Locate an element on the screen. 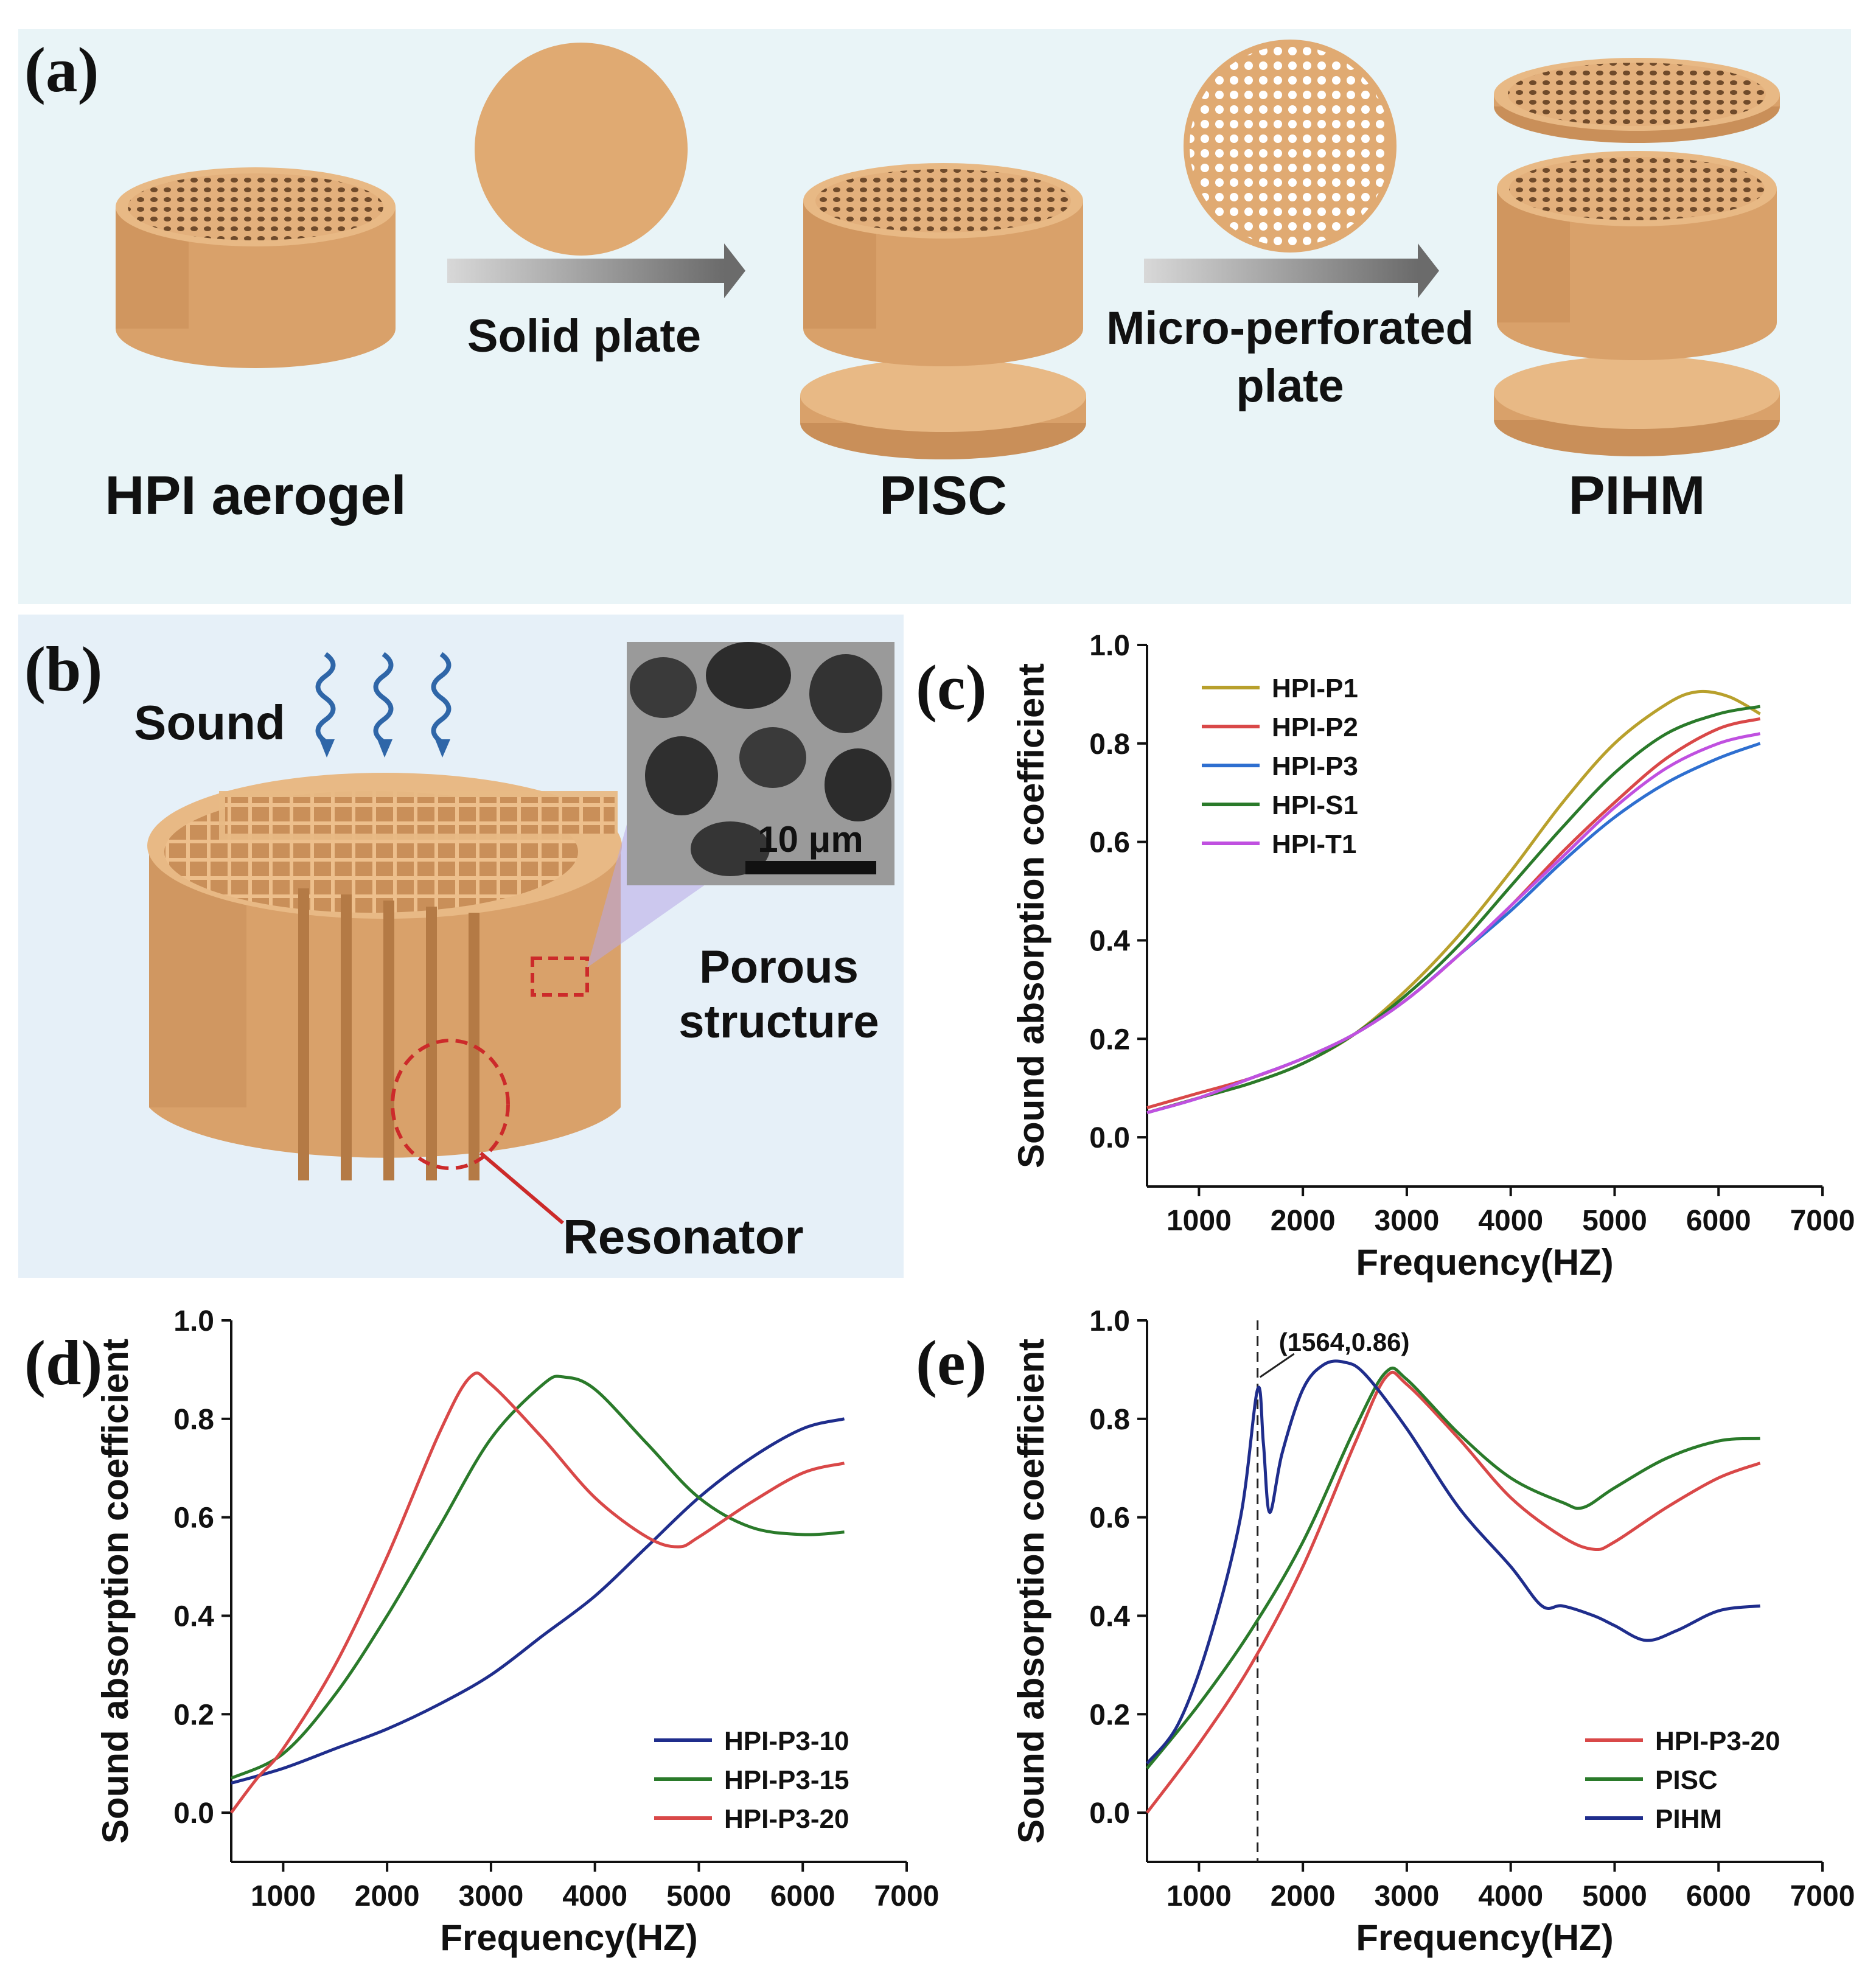 Image resolution: width=1876 pixels, height=1983 pixels. legend-label: PIHM is located at coordinates (1688, 1819).